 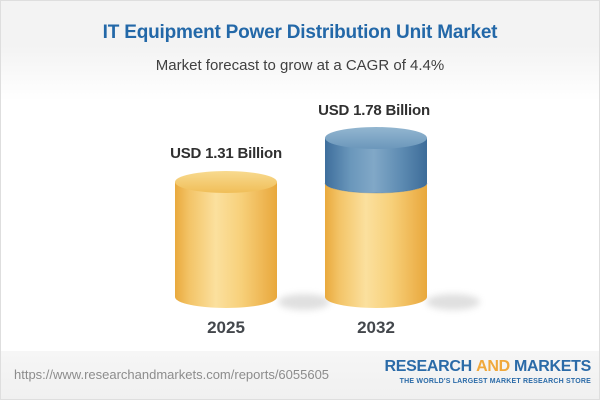 I want to click on category-label-2032: 2032, so click(x=376, y=327).